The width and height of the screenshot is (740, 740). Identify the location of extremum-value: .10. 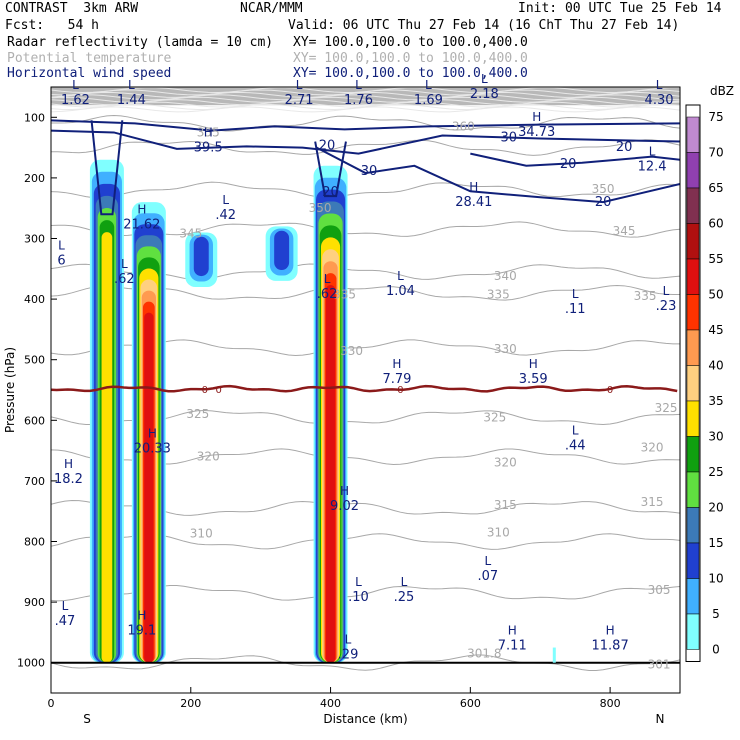
(358, 597).